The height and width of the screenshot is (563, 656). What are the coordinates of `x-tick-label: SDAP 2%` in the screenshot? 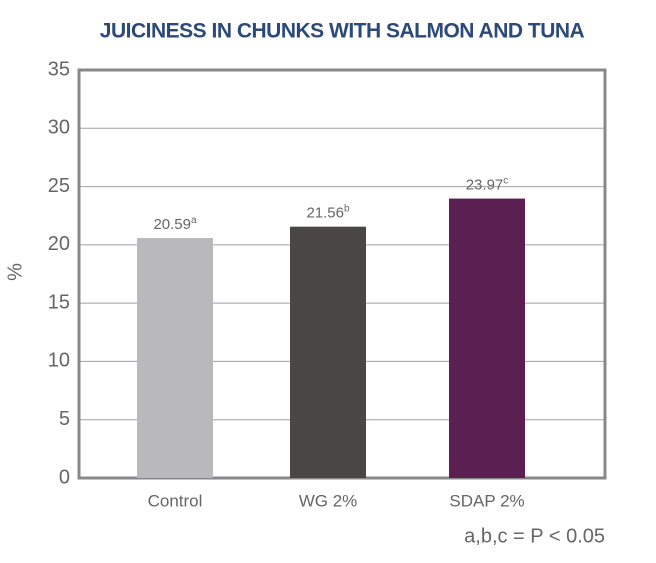 It's located at (486, 500).